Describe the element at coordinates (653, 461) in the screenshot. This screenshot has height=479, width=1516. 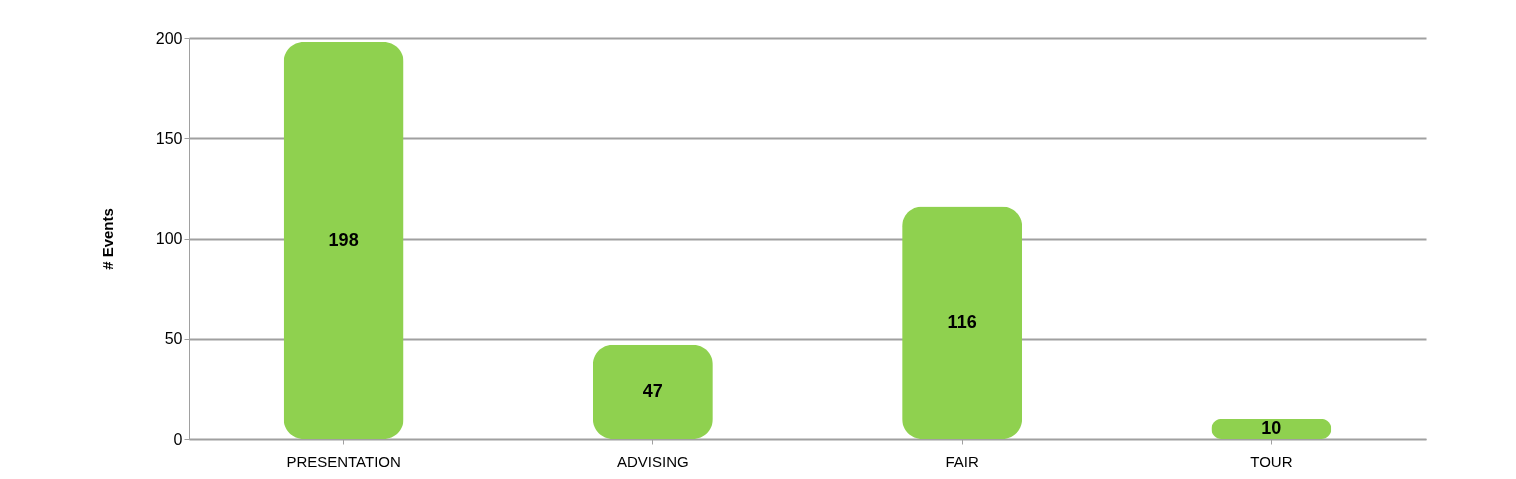
I see `x-tick-label: ADVISING` at that location.